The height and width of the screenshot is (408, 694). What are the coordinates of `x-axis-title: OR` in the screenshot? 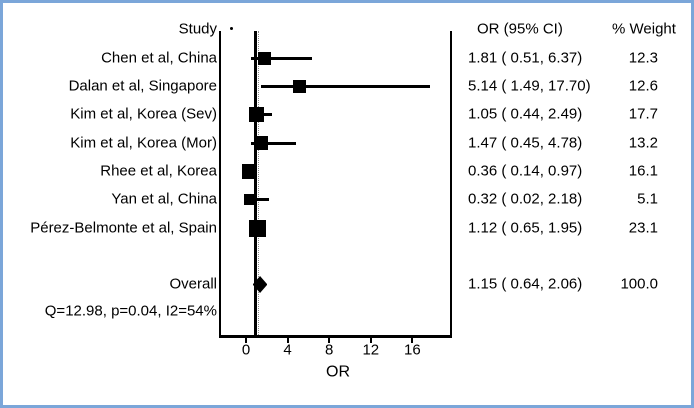 It's located at (338, 372).